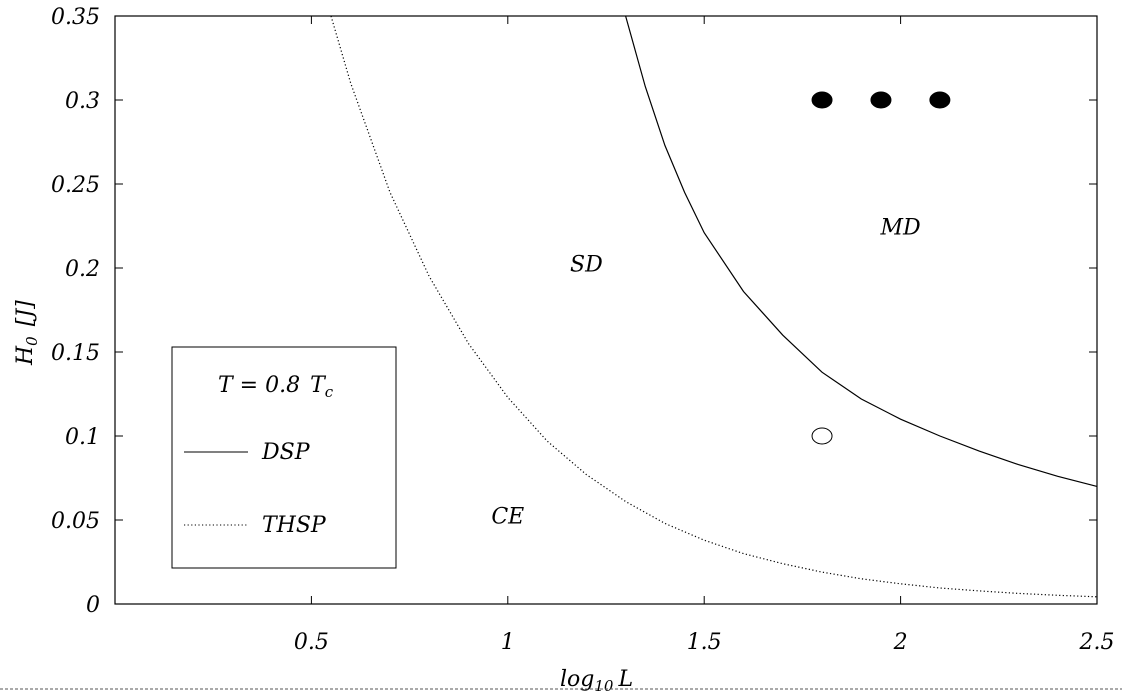 The height and width of the screenshot is (692, 1122). I want to click on y-tick-label: 0.2, so click(82, 269).